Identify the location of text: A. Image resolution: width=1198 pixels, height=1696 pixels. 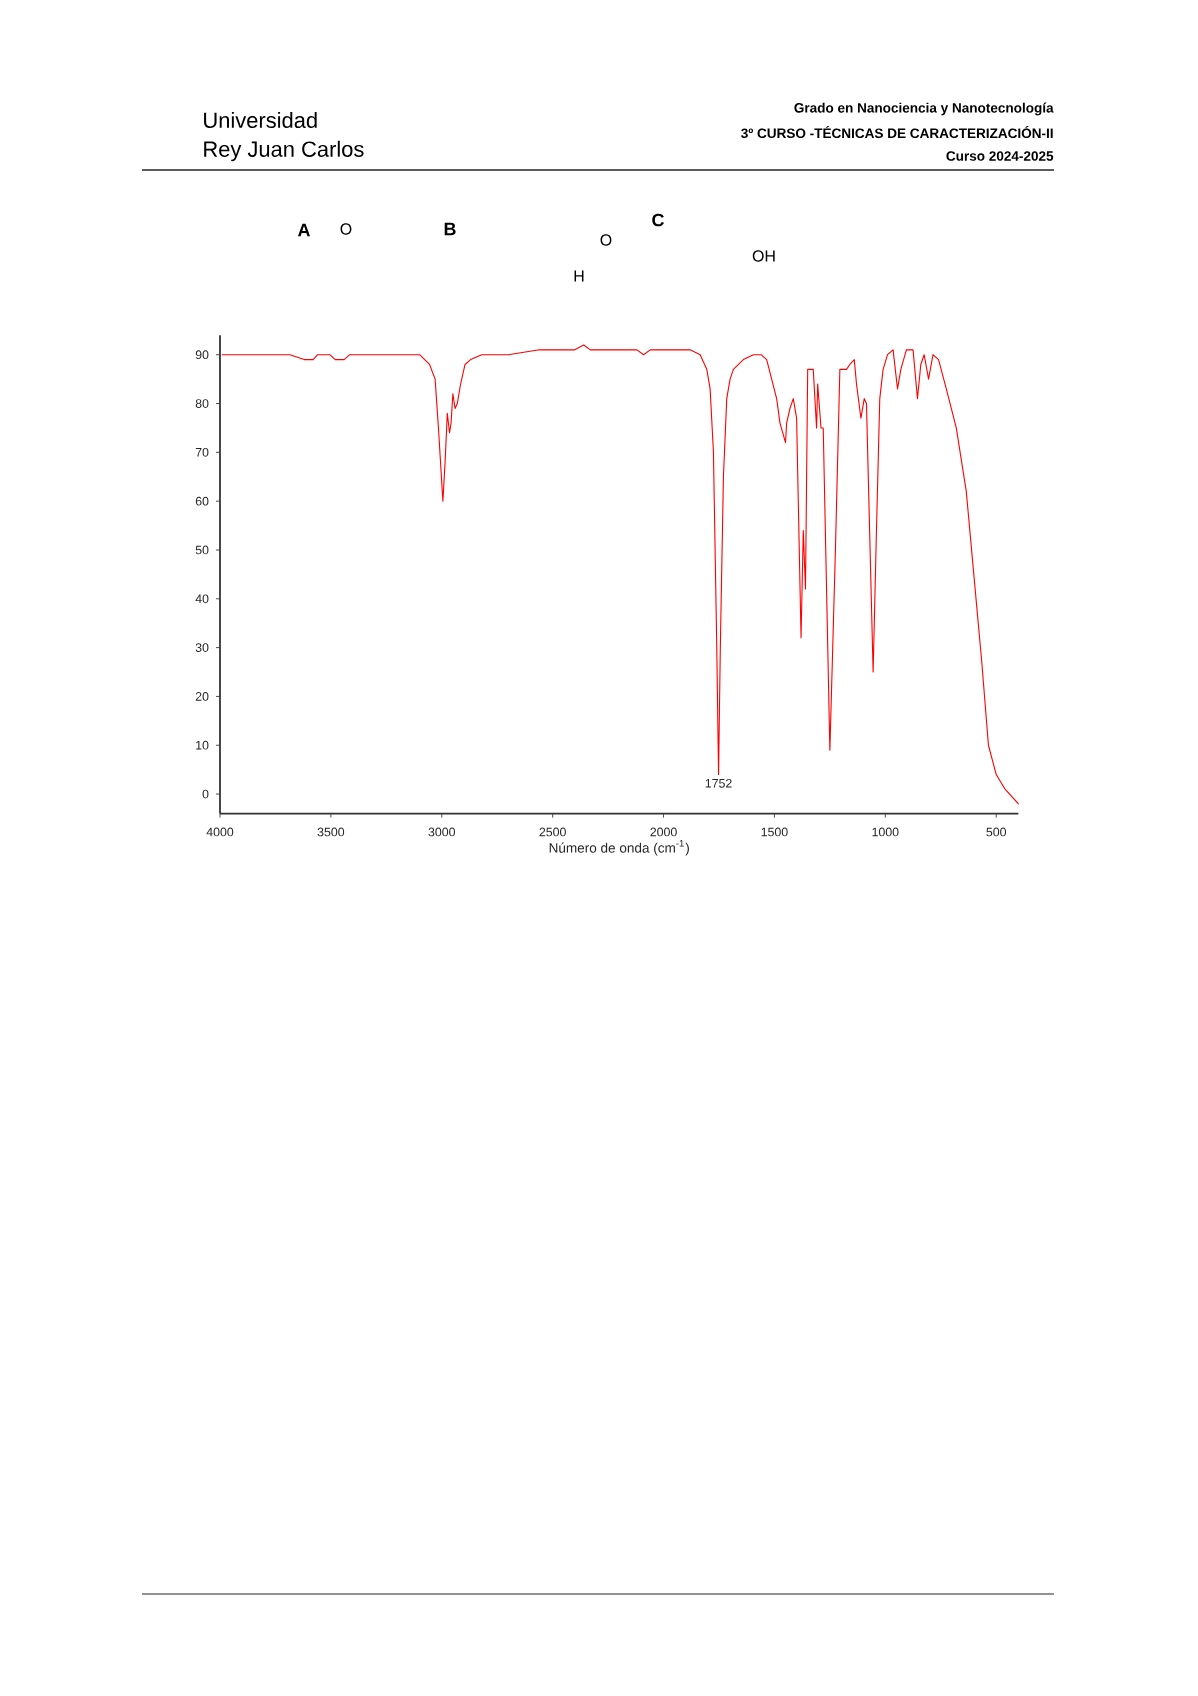
(303, 230).